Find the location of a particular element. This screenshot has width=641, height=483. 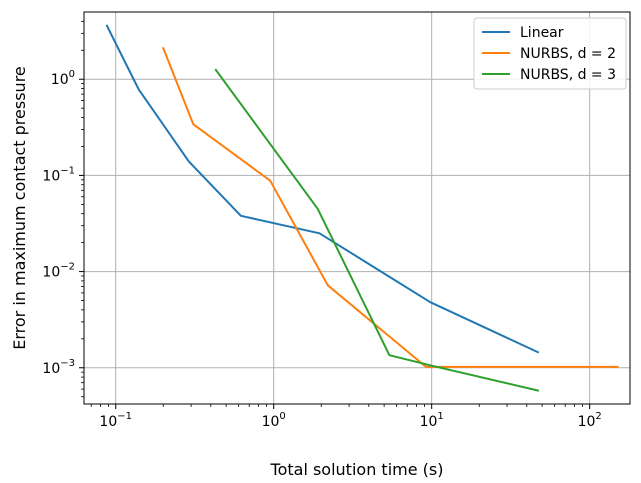

x-tick-label-exponent: 1 is located at coordinates (440, 416).